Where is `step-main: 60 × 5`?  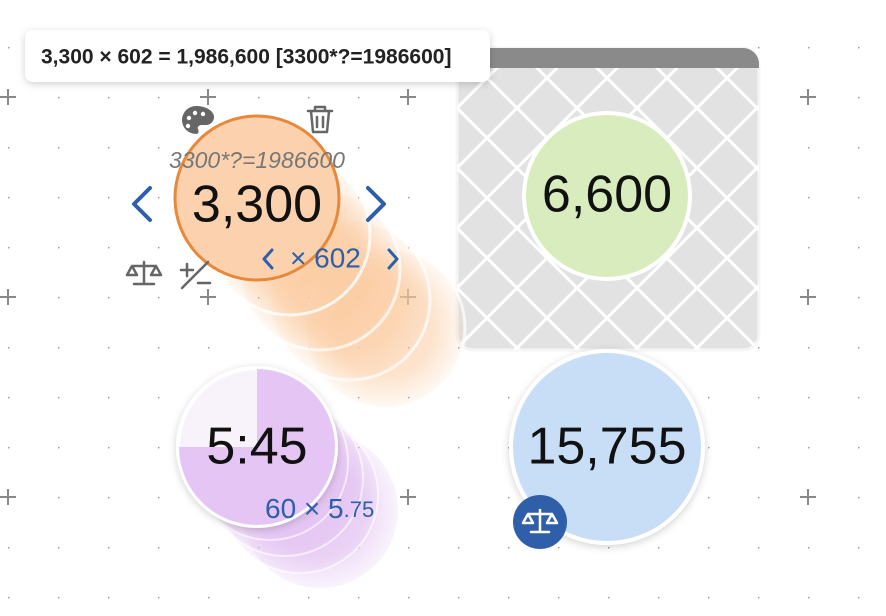 step-main: 60 × 5 is located at coordinates (304, 508).